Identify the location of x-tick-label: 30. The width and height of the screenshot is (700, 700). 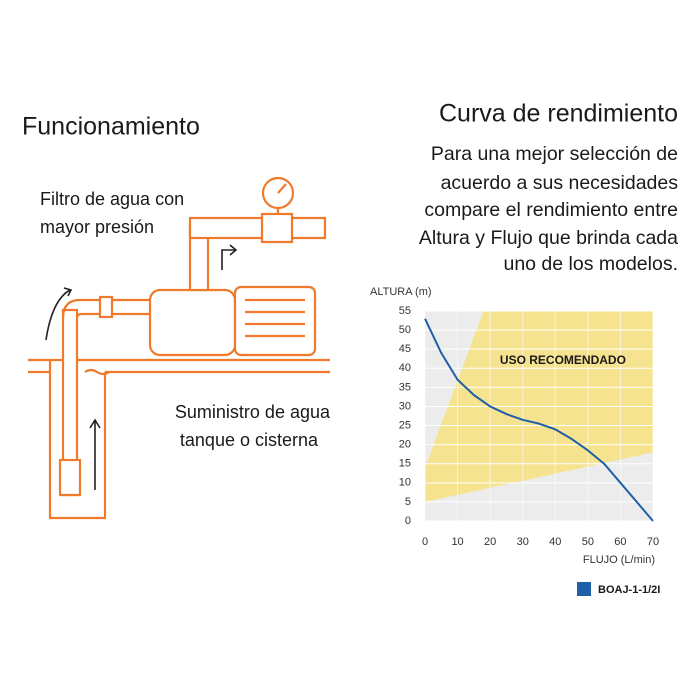
(523, 542).